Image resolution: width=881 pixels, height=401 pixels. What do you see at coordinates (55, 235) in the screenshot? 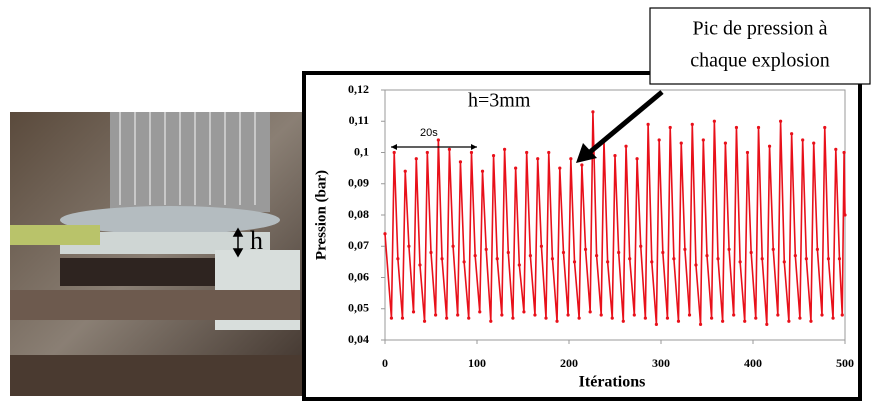
I see `wire` at bounding box center [55, 235].